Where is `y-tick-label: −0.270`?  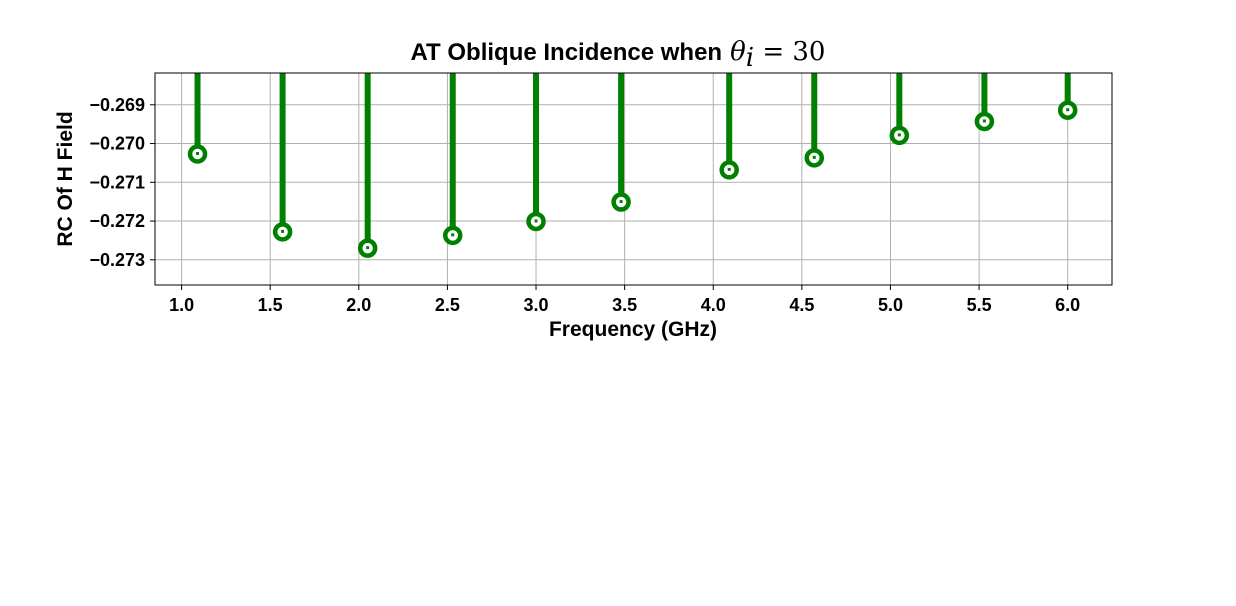 y-tick-label: −0.270 is located at coordinates (117, 144).